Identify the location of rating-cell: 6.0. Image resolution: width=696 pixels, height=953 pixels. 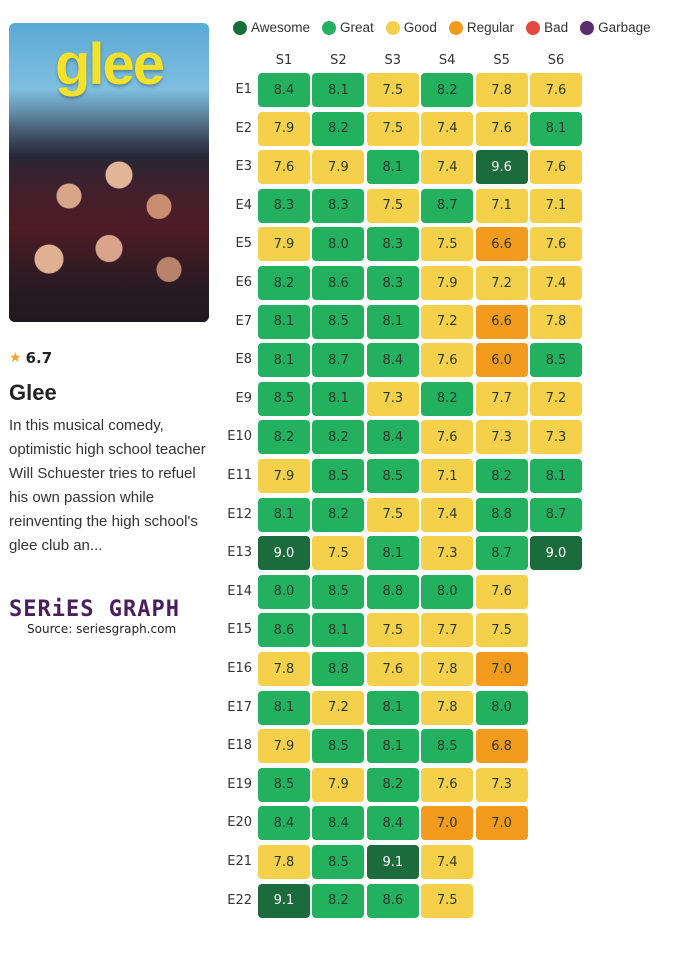
(501, 360).